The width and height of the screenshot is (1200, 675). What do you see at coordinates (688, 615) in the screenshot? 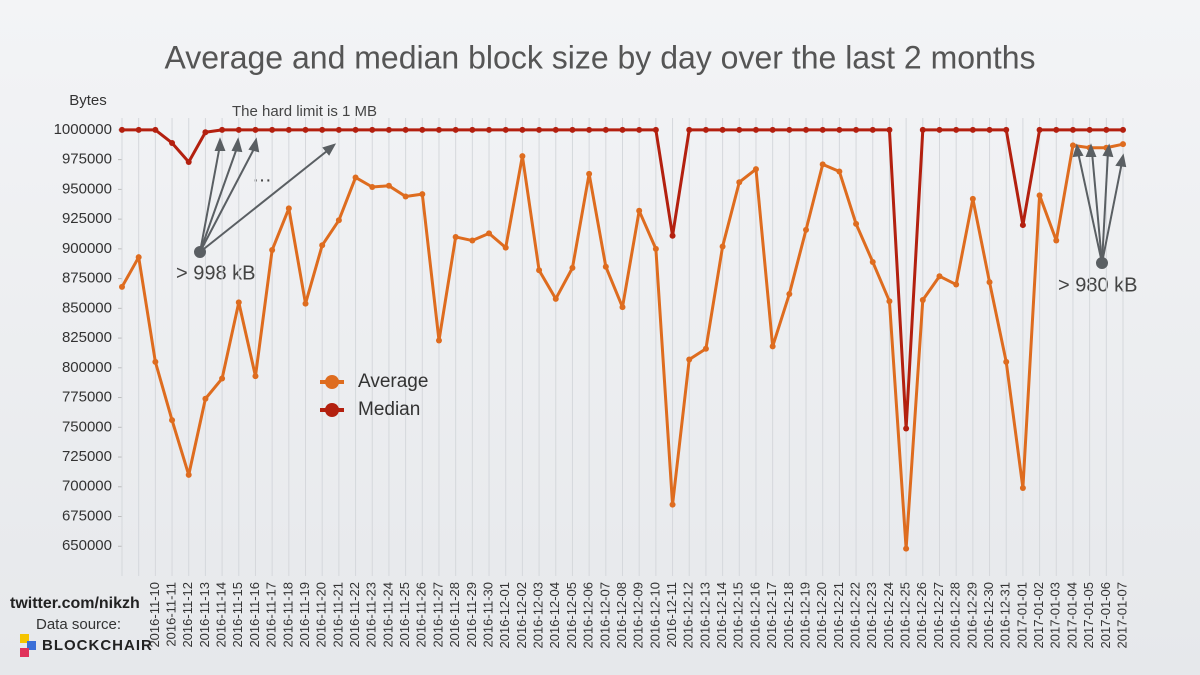
I see `x-tick-label: 2016-12-12` at bounding box center [688, 615].